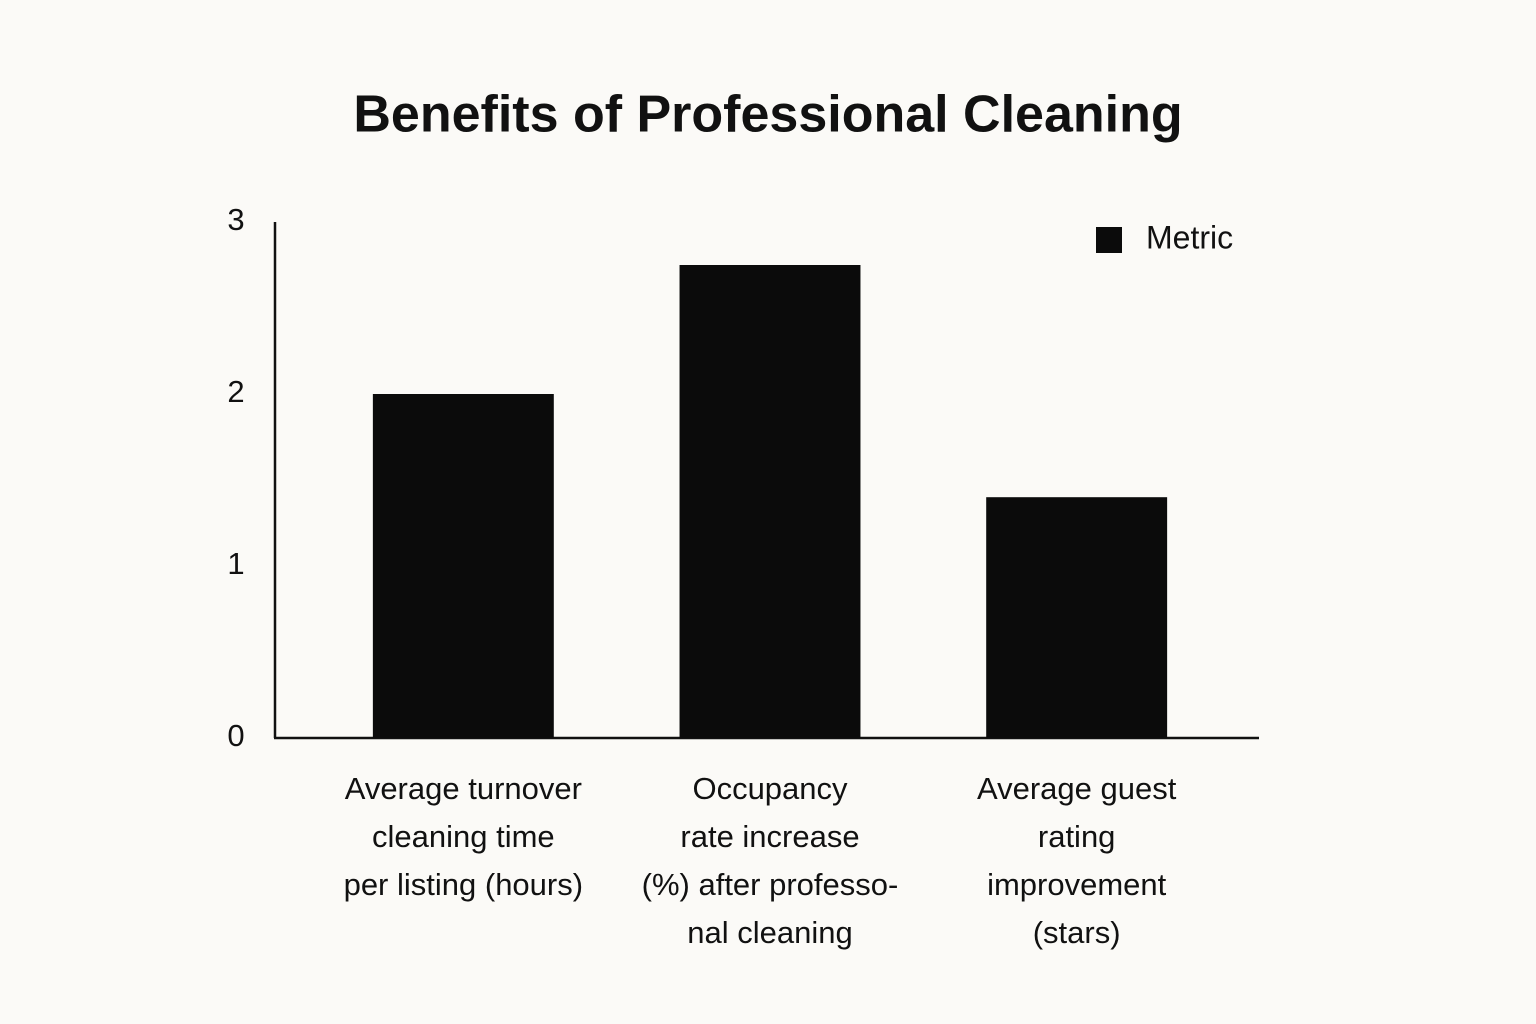 This screenshot has width=1536, height=1024. What do you see at coordinates (235, 563) in the screenshot?
I see `y-tick-label: 1` at bounding box center [235, 563].